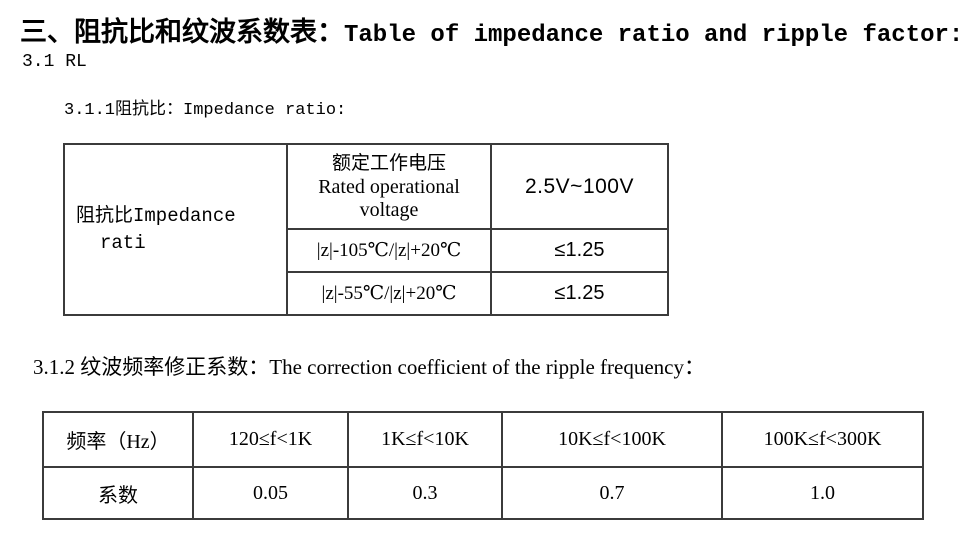  What do you see at coordinates (579, 186) in the screenshot?
I see `voltage-range-cell: 2.5V~100V` at bounding box center [579, 186].